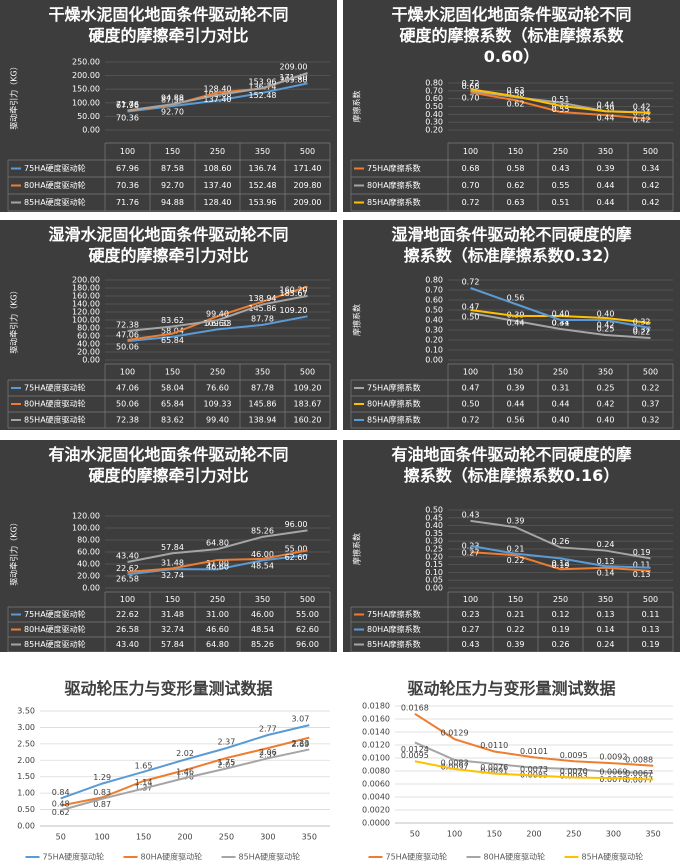  Describe the element at coordinates (533, 834) in the screenshot. I see `x-tick-label: 200` at that location.